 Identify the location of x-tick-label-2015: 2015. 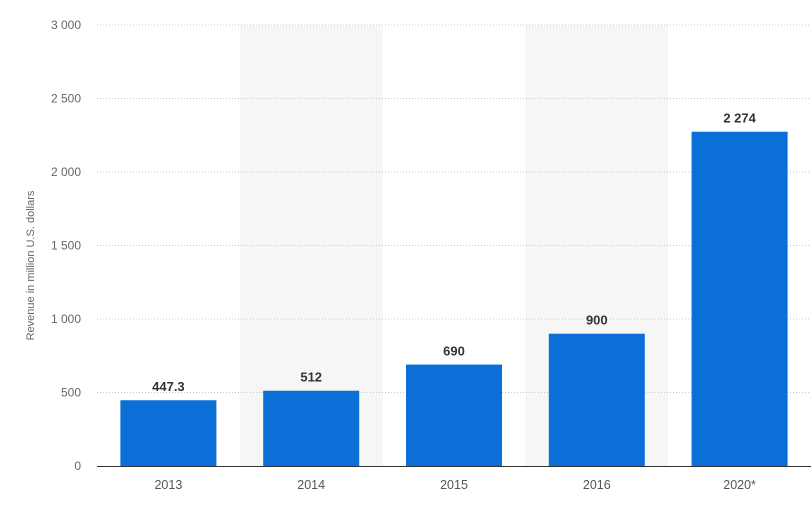
(454, 485).